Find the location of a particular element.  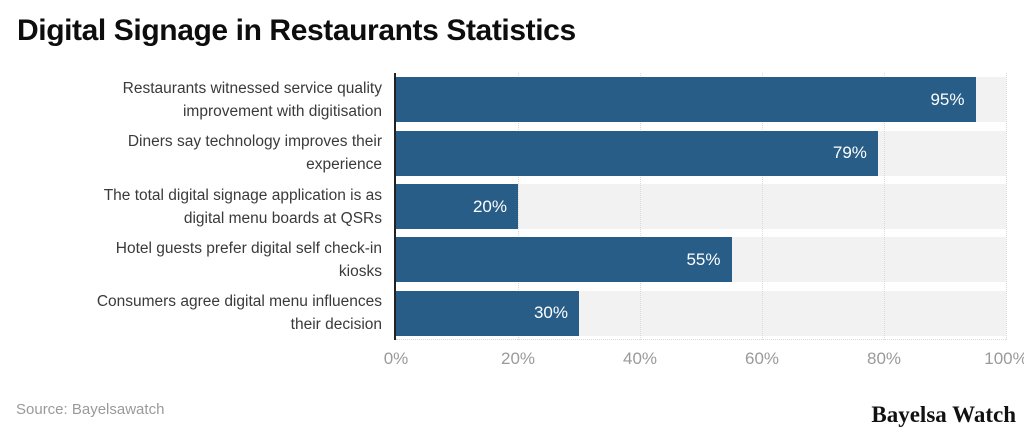

bar: 95% is located at coordinates (686, 100).